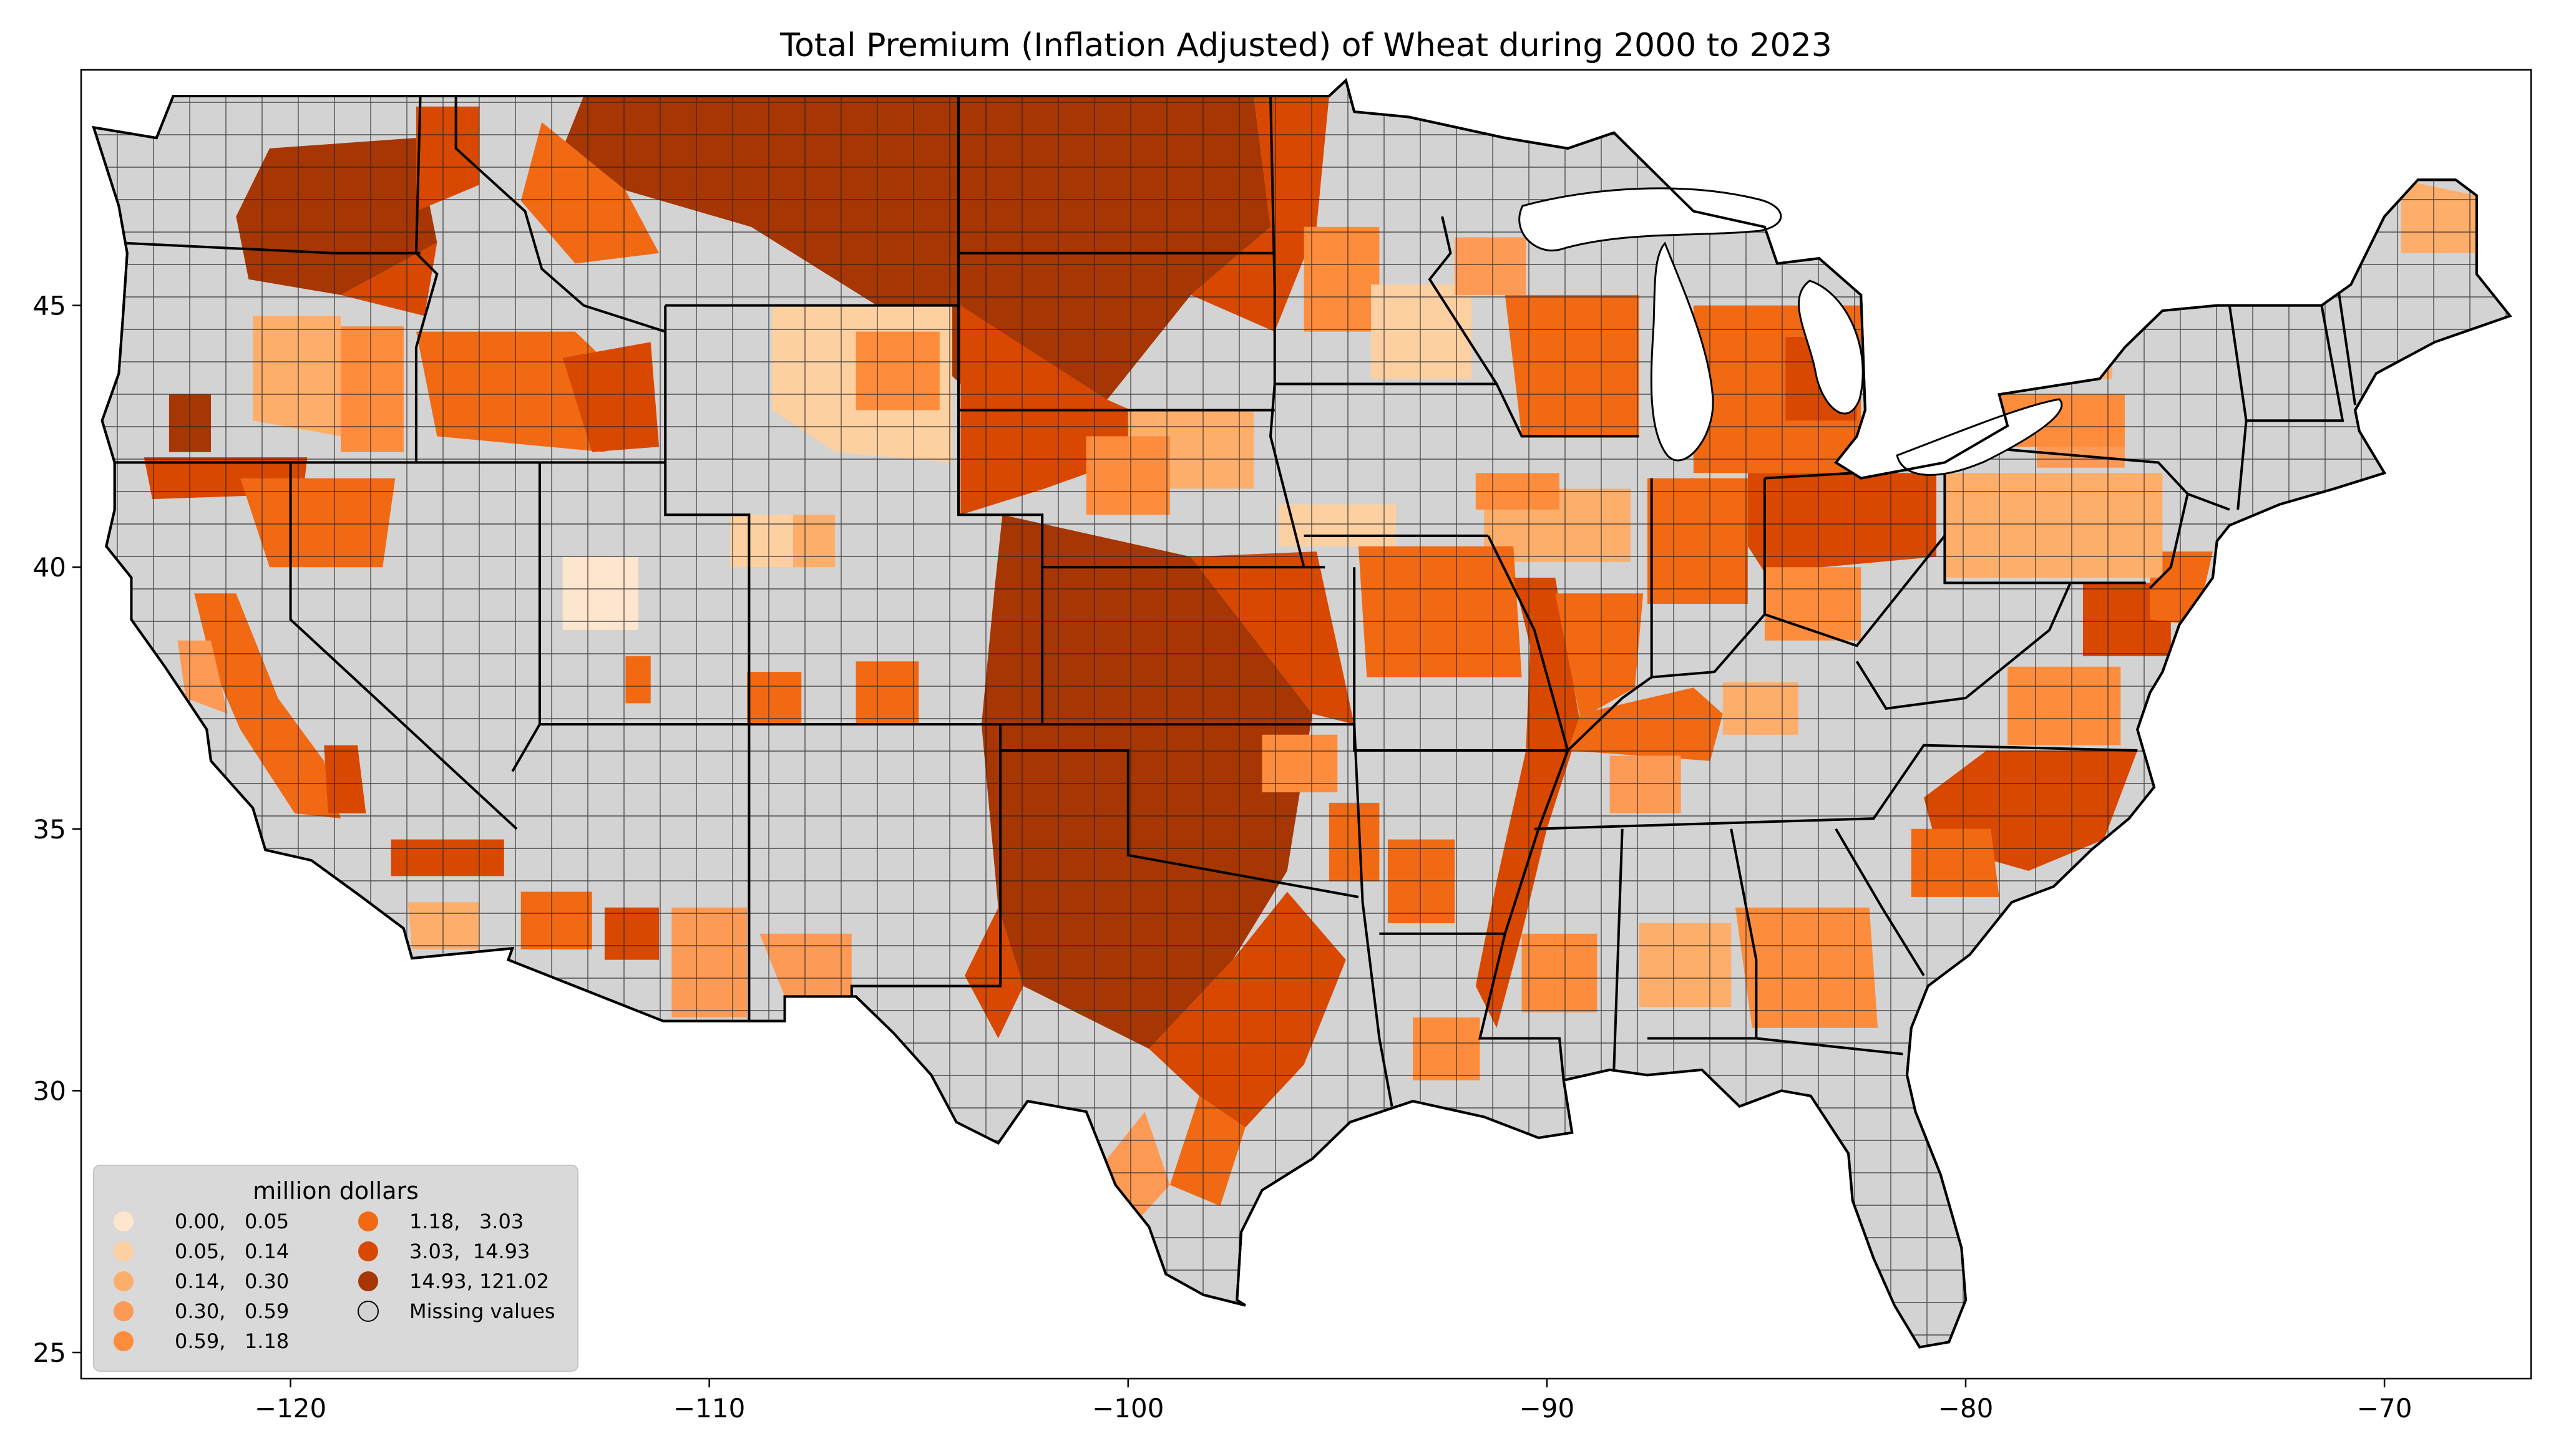 This screenshot has height=1456, width=2556. I want to click on legend-label: 14.93, 121.02, so click(479, 1281).